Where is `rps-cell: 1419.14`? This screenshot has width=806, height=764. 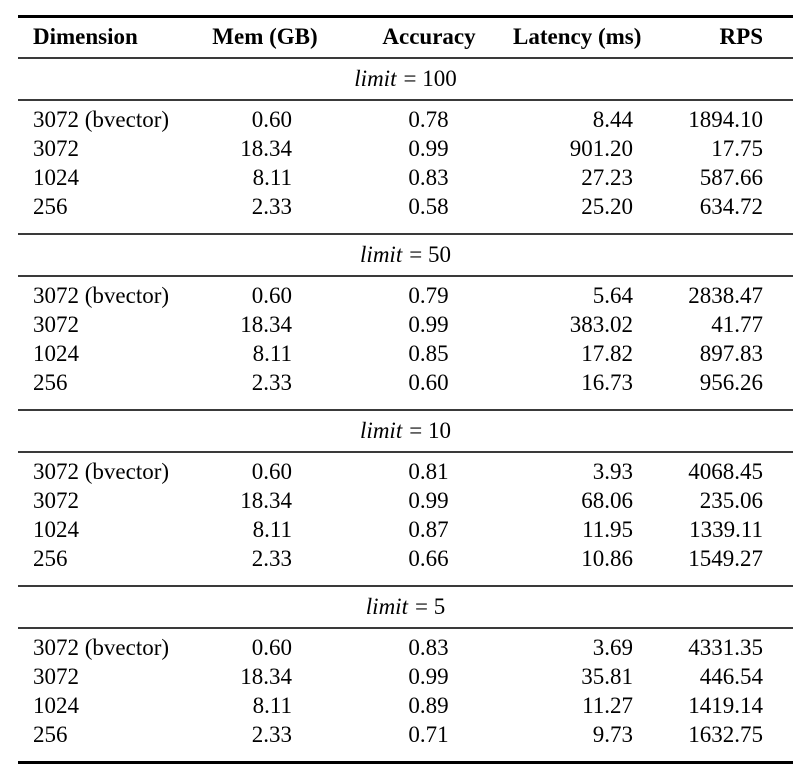 rps-cell: 1419.14 is located at coordinates (725, 705).